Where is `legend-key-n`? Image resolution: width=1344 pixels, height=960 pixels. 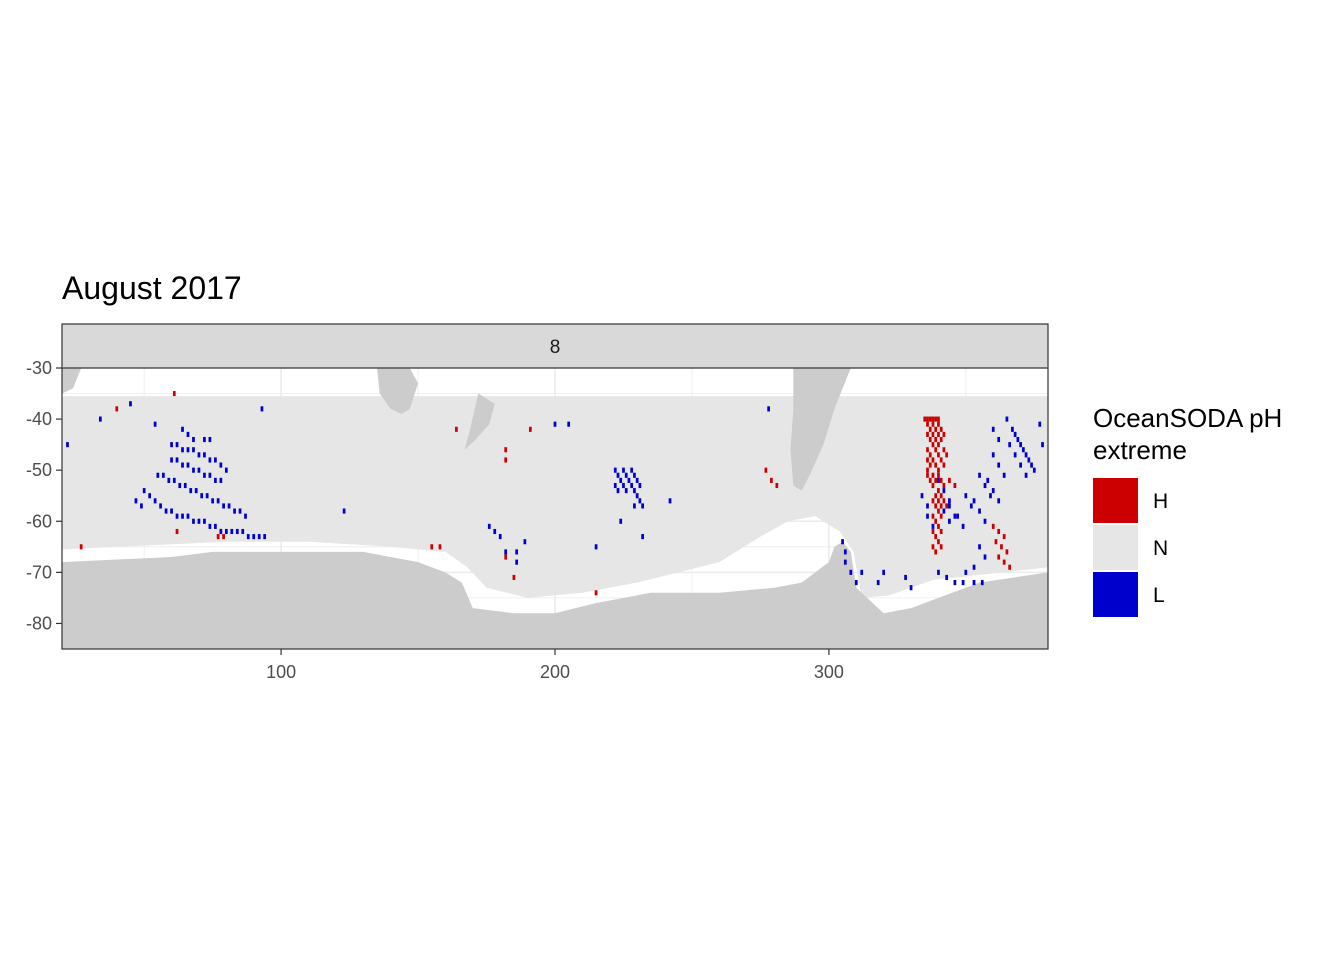
legend-key-n is located at coordinates (1115, 547).